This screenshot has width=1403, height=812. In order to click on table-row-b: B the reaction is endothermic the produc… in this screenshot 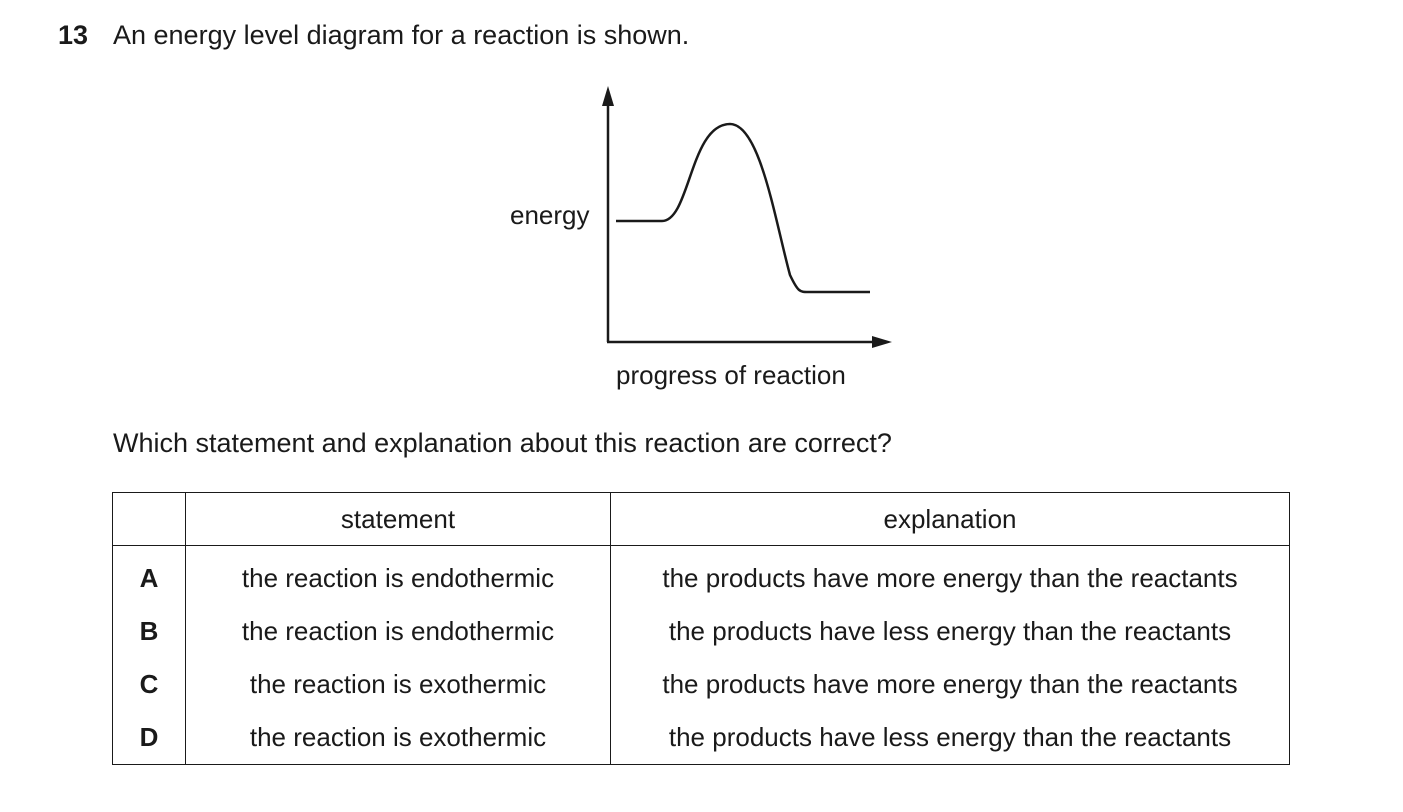, I will do `click(701, 631)`.